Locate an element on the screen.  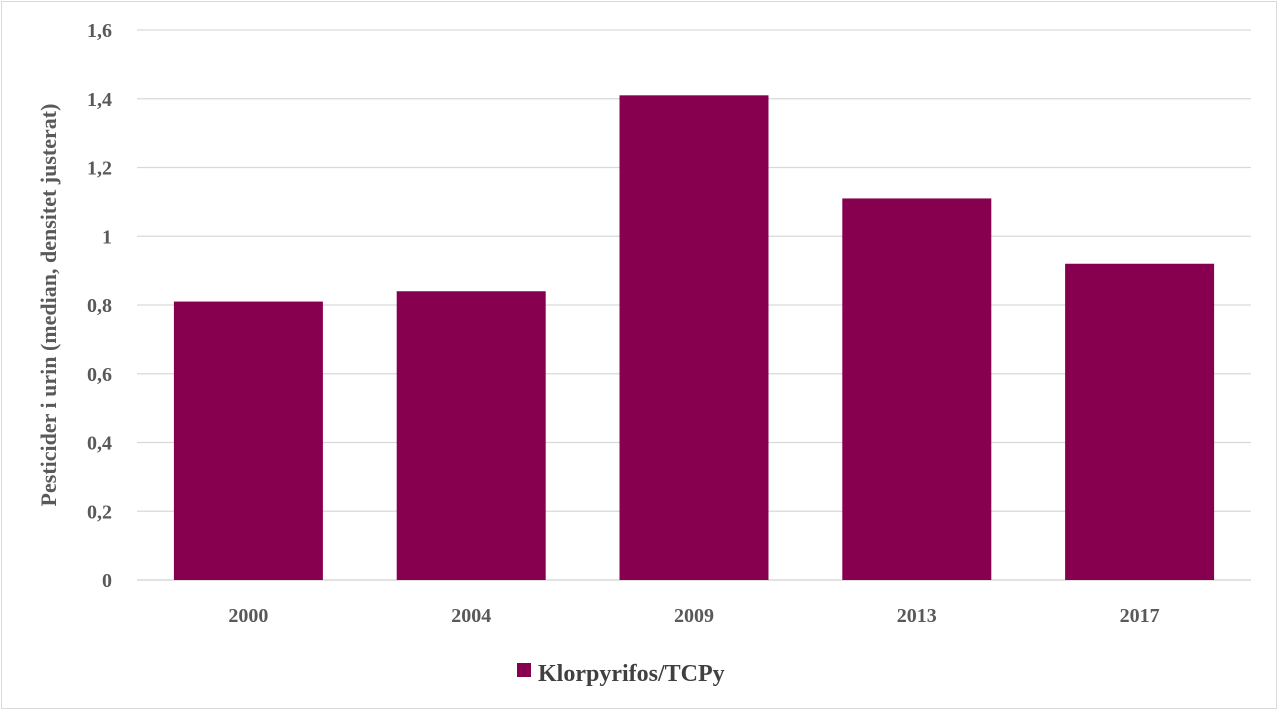
y-tick-label: 1 is located at coordinates (107, 237).